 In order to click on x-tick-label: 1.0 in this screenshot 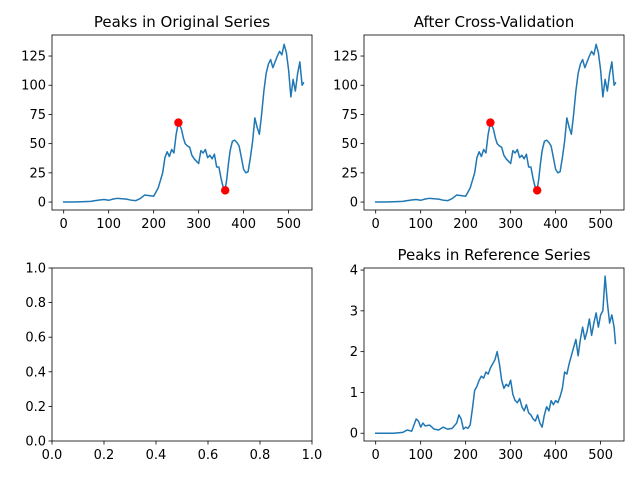, I will do `click(312, 455)`.